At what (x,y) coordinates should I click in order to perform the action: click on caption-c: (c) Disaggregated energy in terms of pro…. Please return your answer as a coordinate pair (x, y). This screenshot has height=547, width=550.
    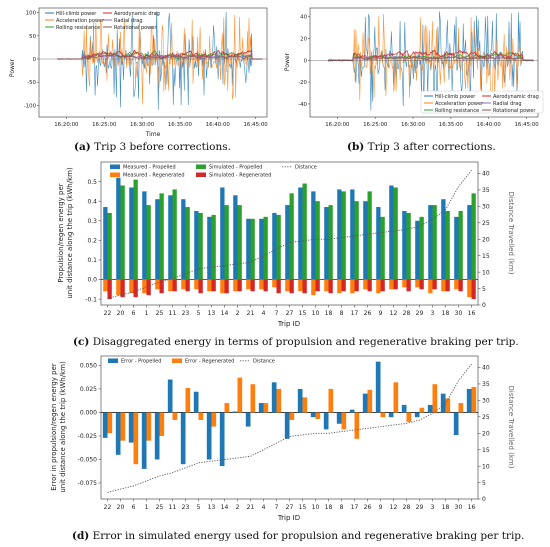
    Looking at the image, I should click on (296, 342).